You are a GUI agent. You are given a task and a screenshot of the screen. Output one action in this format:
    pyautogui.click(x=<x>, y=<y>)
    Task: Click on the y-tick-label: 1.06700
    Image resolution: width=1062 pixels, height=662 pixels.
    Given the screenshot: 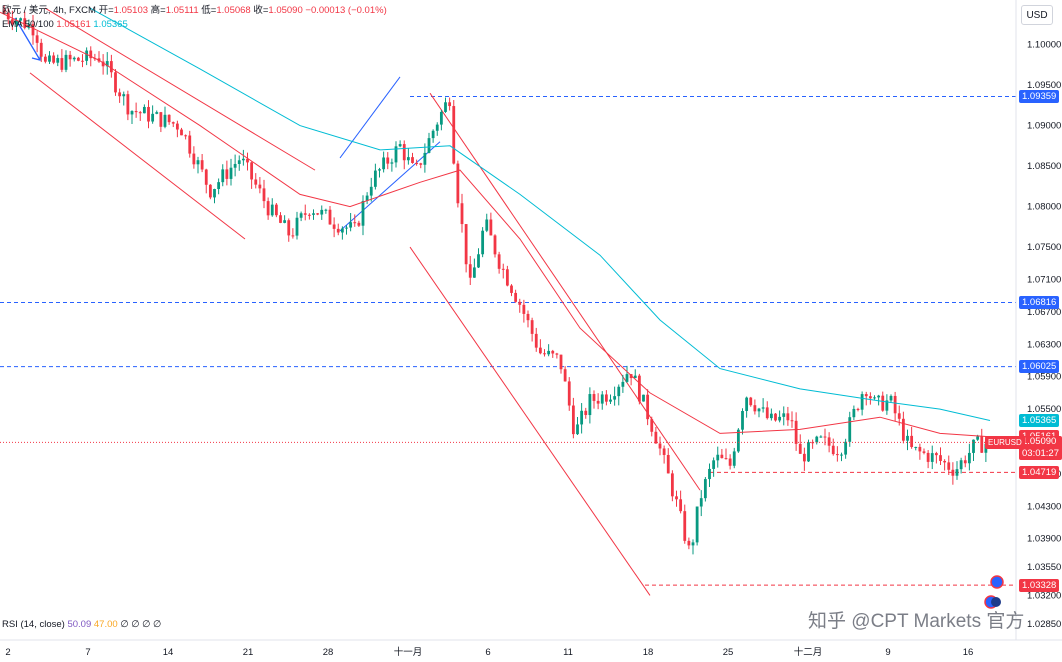 What is the action you would take?
    pyautogui.click(x=1044, y=312)
    